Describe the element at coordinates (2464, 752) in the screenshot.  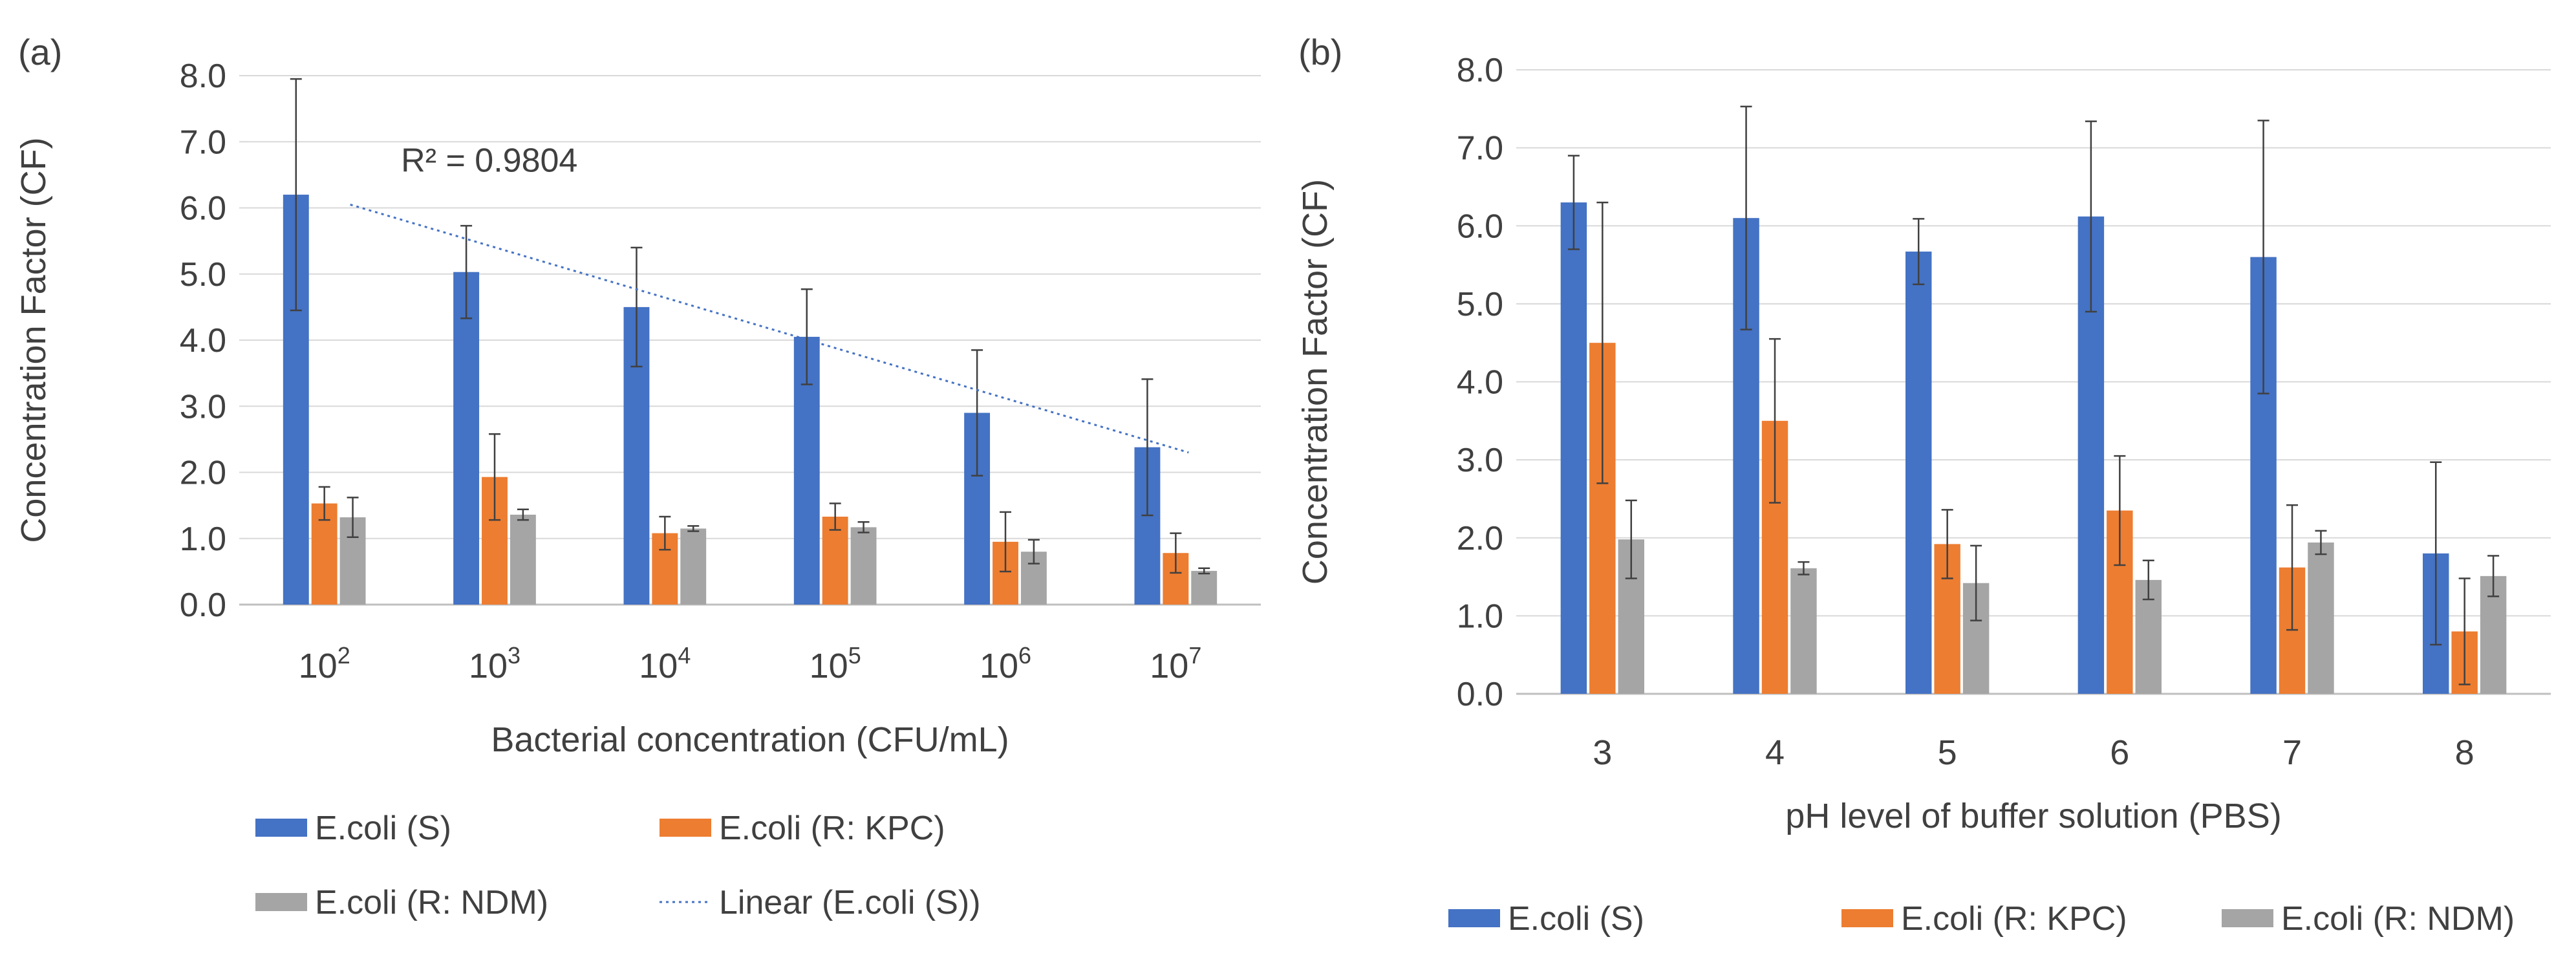
I see `x-tick-label: 8` at that location.